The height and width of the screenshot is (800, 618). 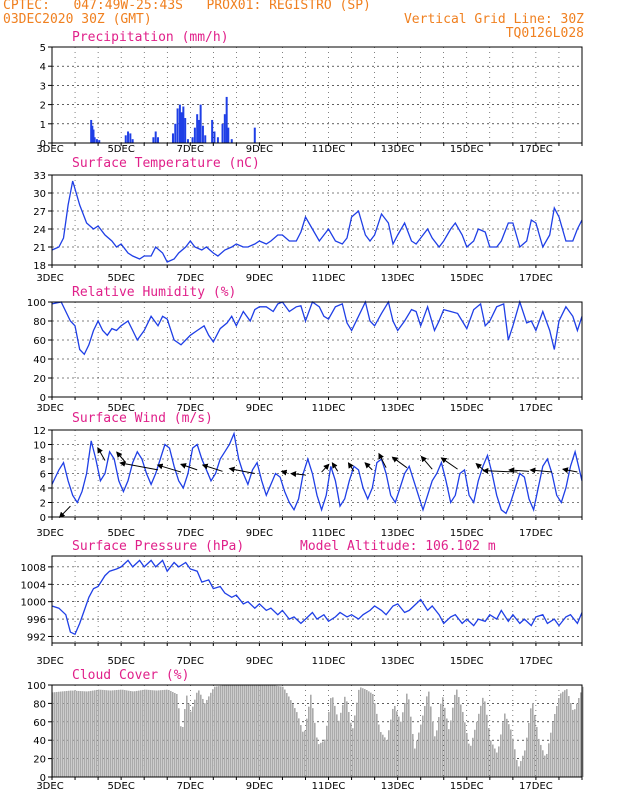 I want to click on y-tick-label: 1000, so click(x=33, y=603).